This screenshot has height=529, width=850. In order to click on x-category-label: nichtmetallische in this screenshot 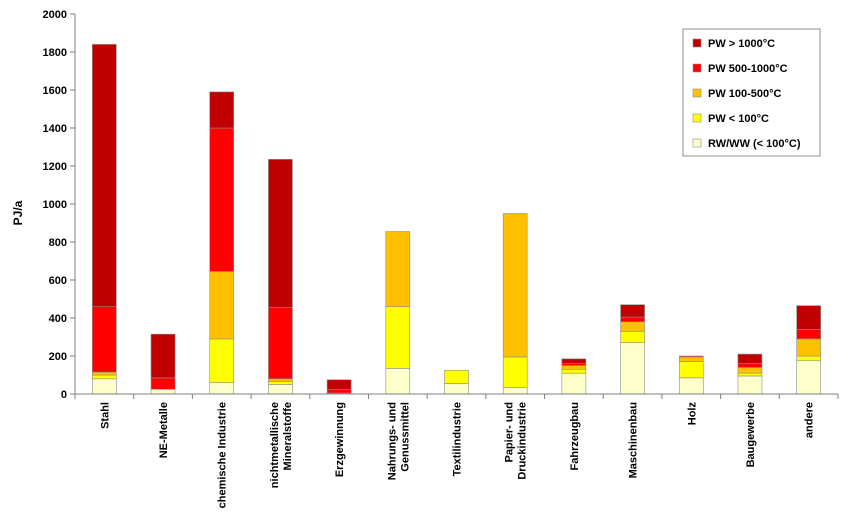, I will do `click(275, 445)`.